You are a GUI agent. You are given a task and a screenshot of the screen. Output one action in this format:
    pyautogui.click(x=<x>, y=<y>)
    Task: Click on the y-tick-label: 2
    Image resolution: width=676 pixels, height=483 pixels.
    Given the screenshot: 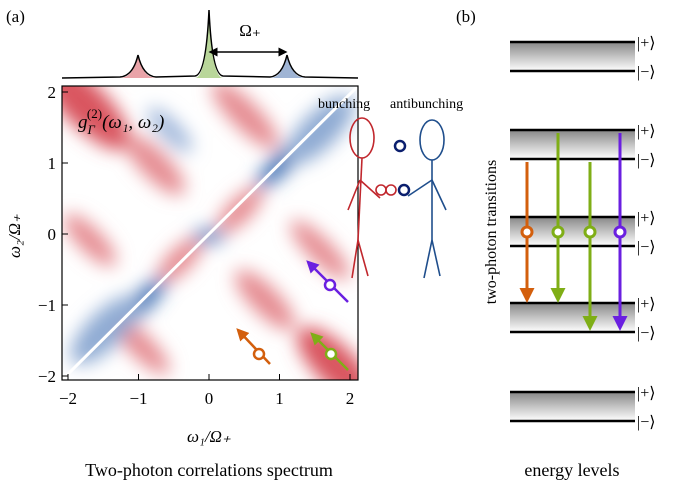 What is the action you would take?
    pyautogui.click(x=52, y=92)
    